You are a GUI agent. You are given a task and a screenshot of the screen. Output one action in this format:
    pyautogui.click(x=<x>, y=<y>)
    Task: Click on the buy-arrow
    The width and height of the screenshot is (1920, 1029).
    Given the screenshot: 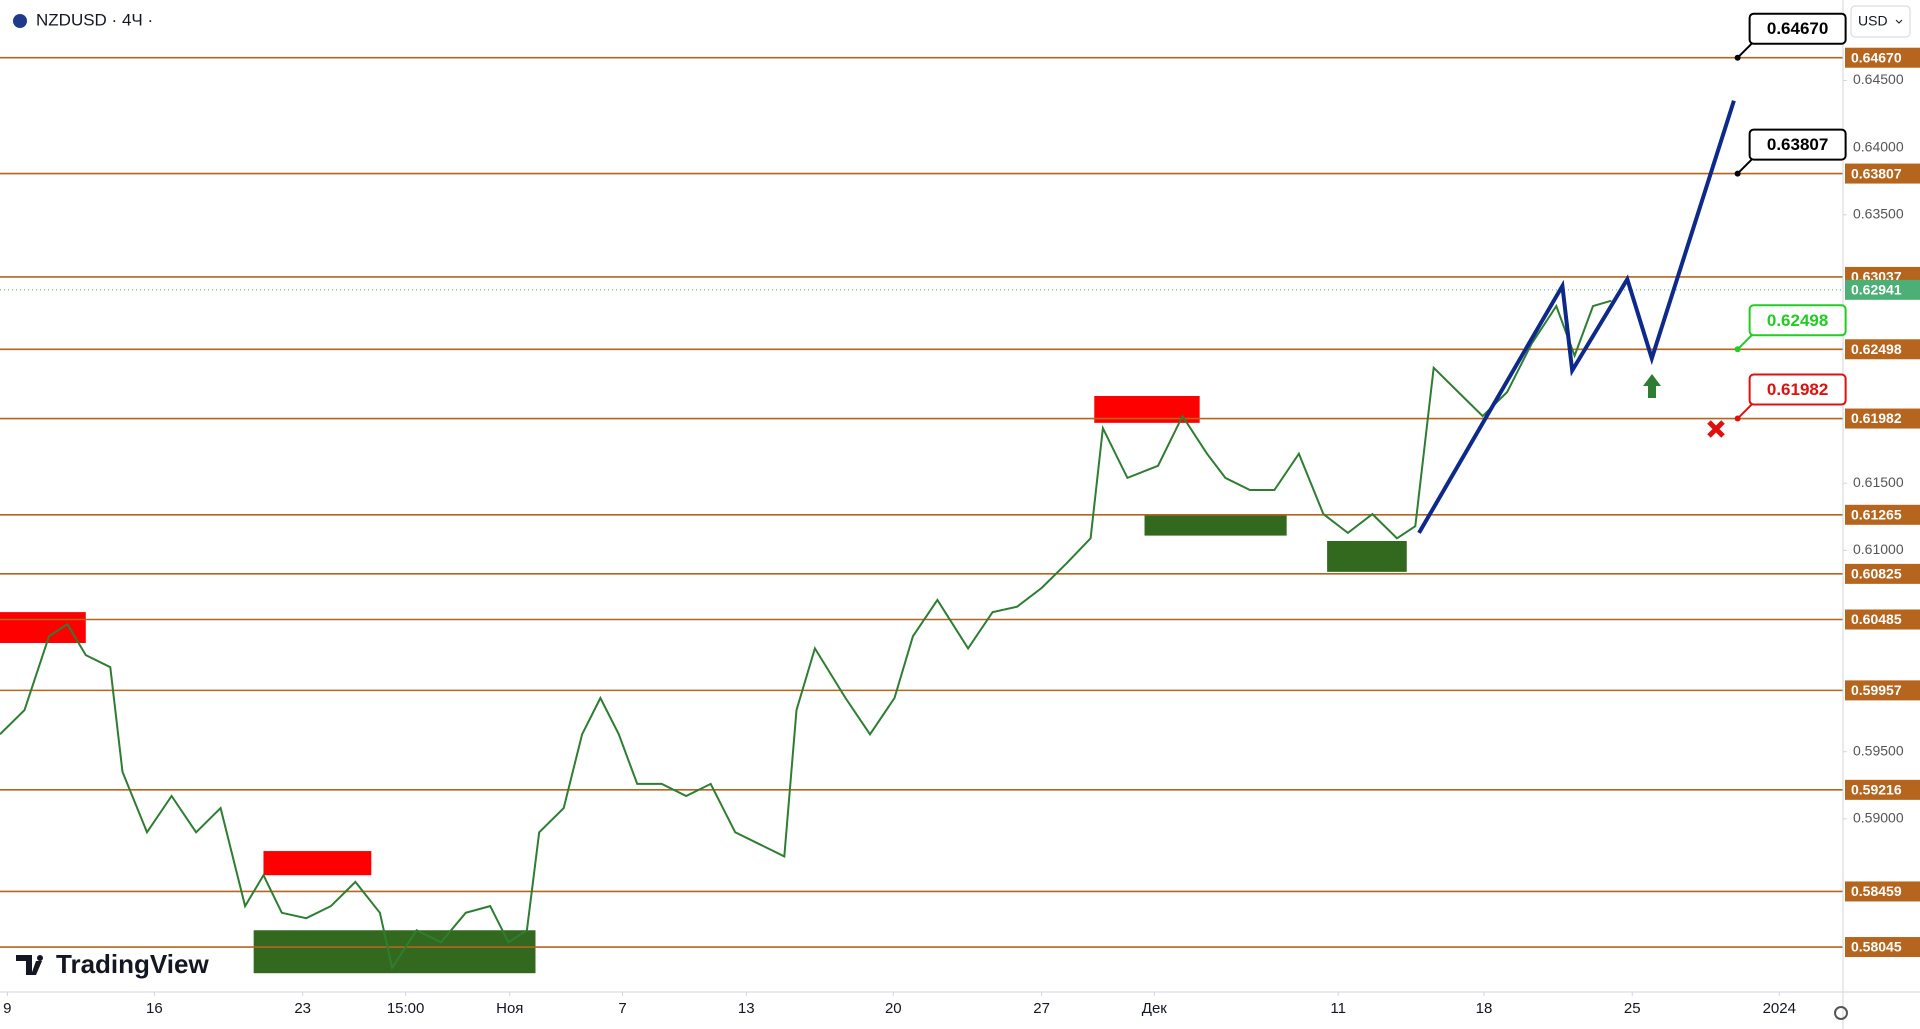 What is the action you would take?
    pyautogui.click(x=1652, y=386)
    